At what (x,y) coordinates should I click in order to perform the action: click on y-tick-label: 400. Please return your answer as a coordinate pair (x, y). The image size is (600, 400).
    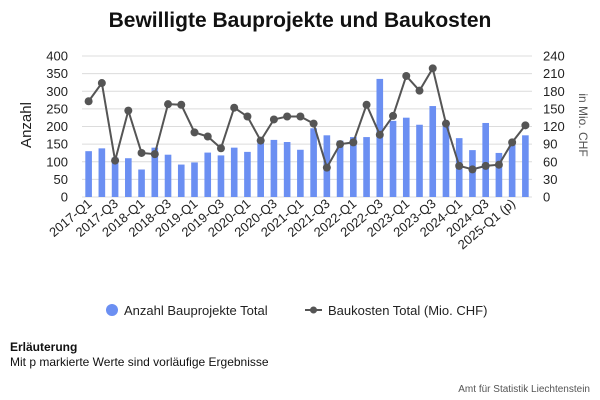
    Looking at the image, I should click on (57, 56).